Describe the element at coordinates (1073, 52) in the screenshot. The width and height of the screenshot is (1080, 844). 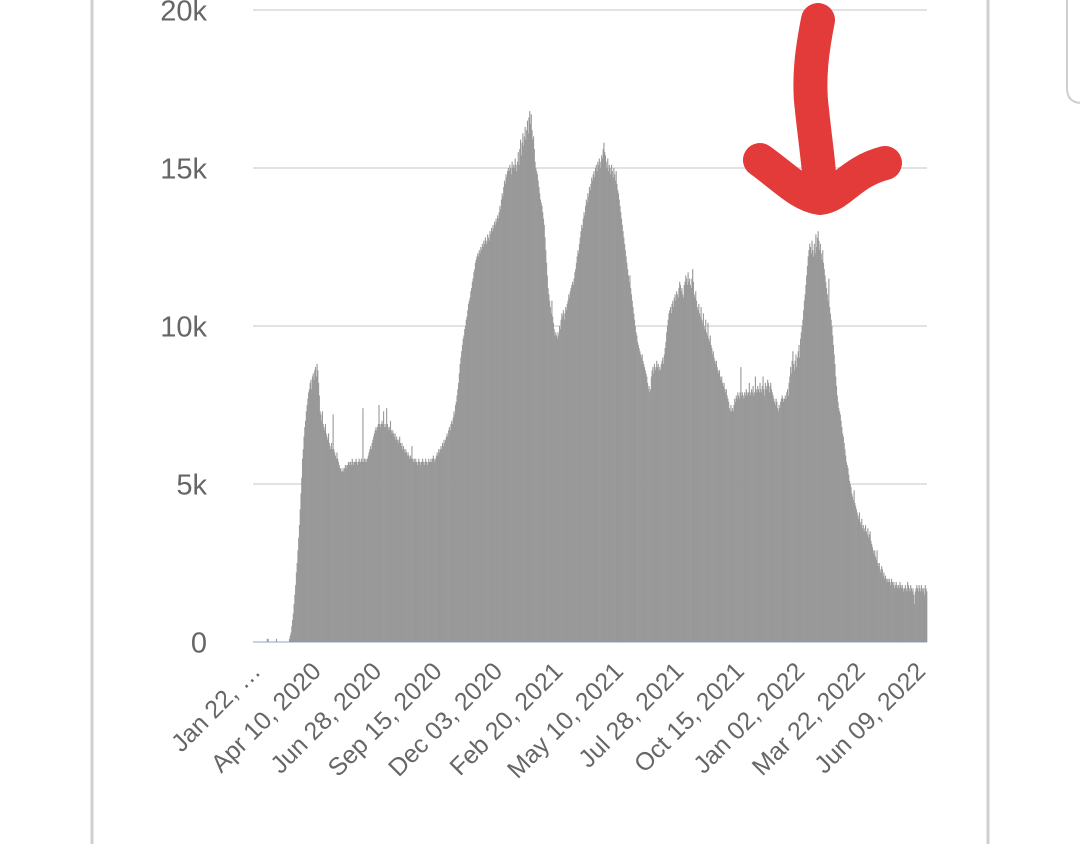
I see `side-panel-edge` at that location.